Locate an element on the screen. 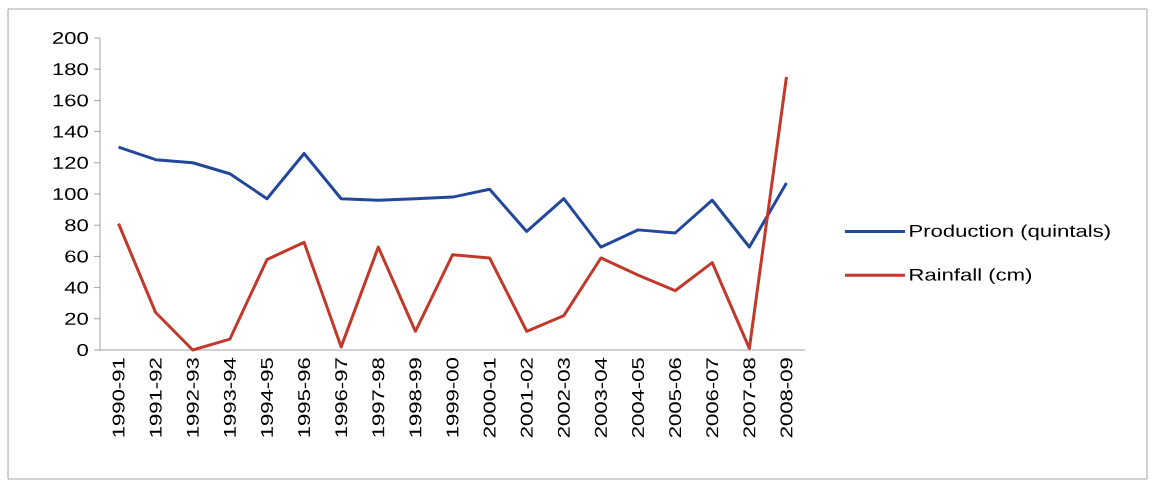 The image size is (1155, 488). x-tick-label: 2004-05 is located at coordinates (638, 398).